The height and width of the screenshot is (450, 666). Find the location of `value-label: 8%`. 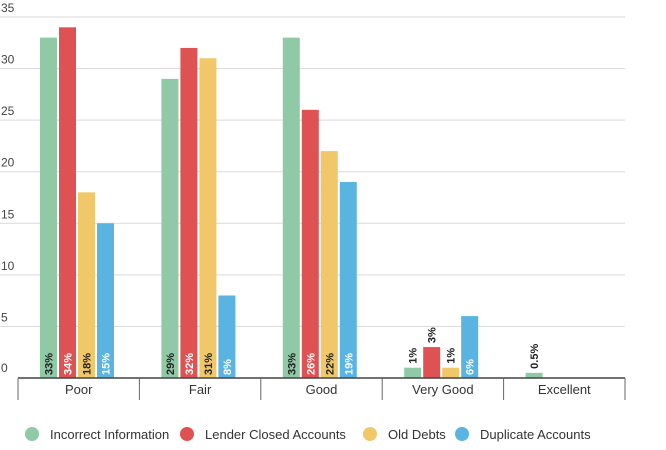

value-label: 8% is located at coordinates (228, 367).